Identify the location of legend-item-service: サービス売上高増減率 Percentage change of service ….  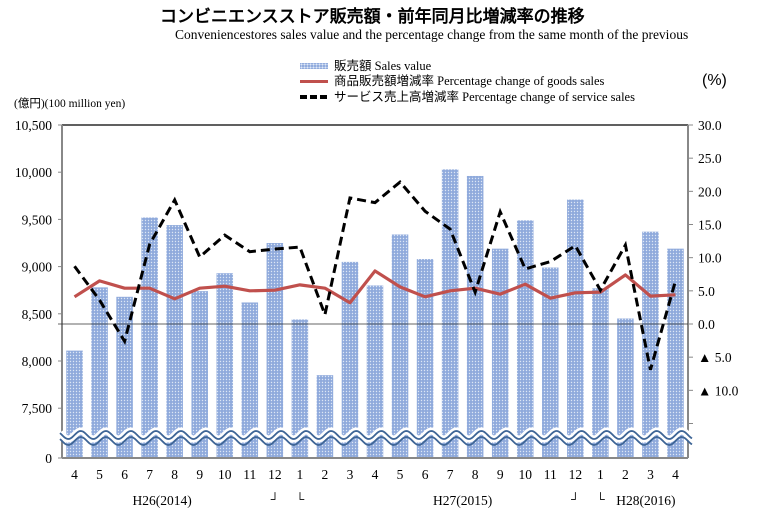
(467, 97).